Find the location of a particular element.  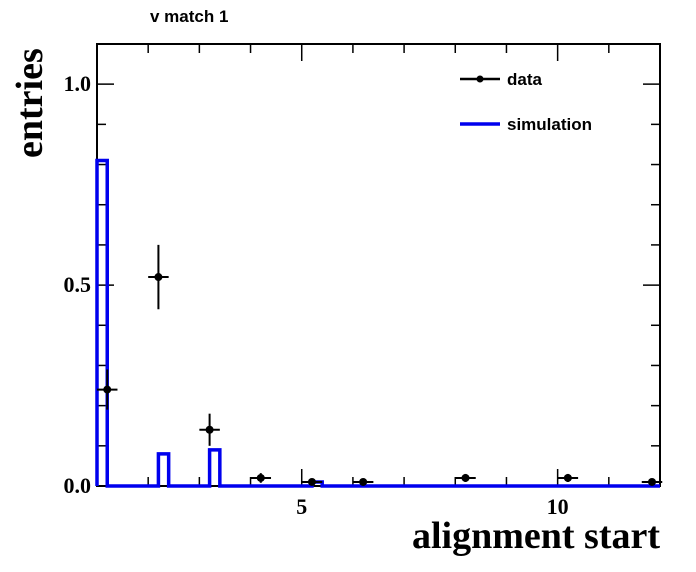

y-axis-title: entries is located at coordinates (30, 103).